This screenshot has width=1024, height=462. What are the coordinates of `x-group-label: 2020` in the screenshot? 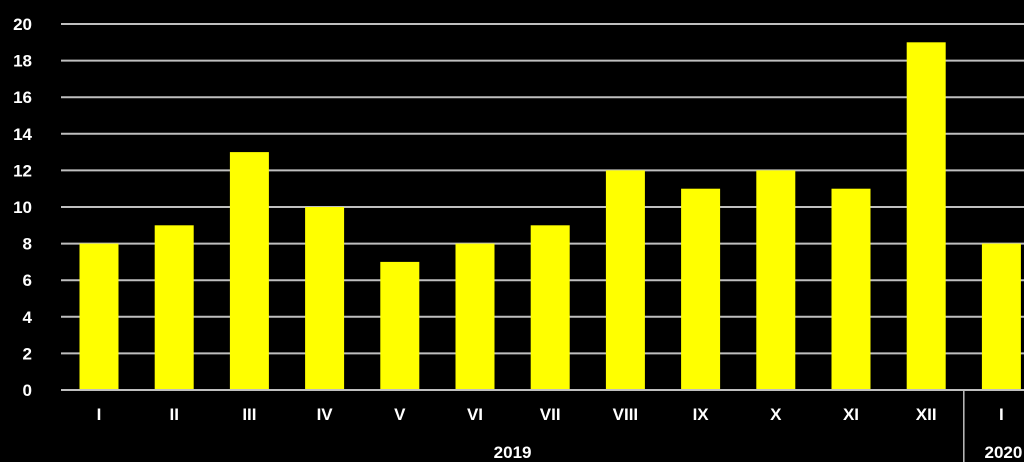 It's located at (1003, 452).